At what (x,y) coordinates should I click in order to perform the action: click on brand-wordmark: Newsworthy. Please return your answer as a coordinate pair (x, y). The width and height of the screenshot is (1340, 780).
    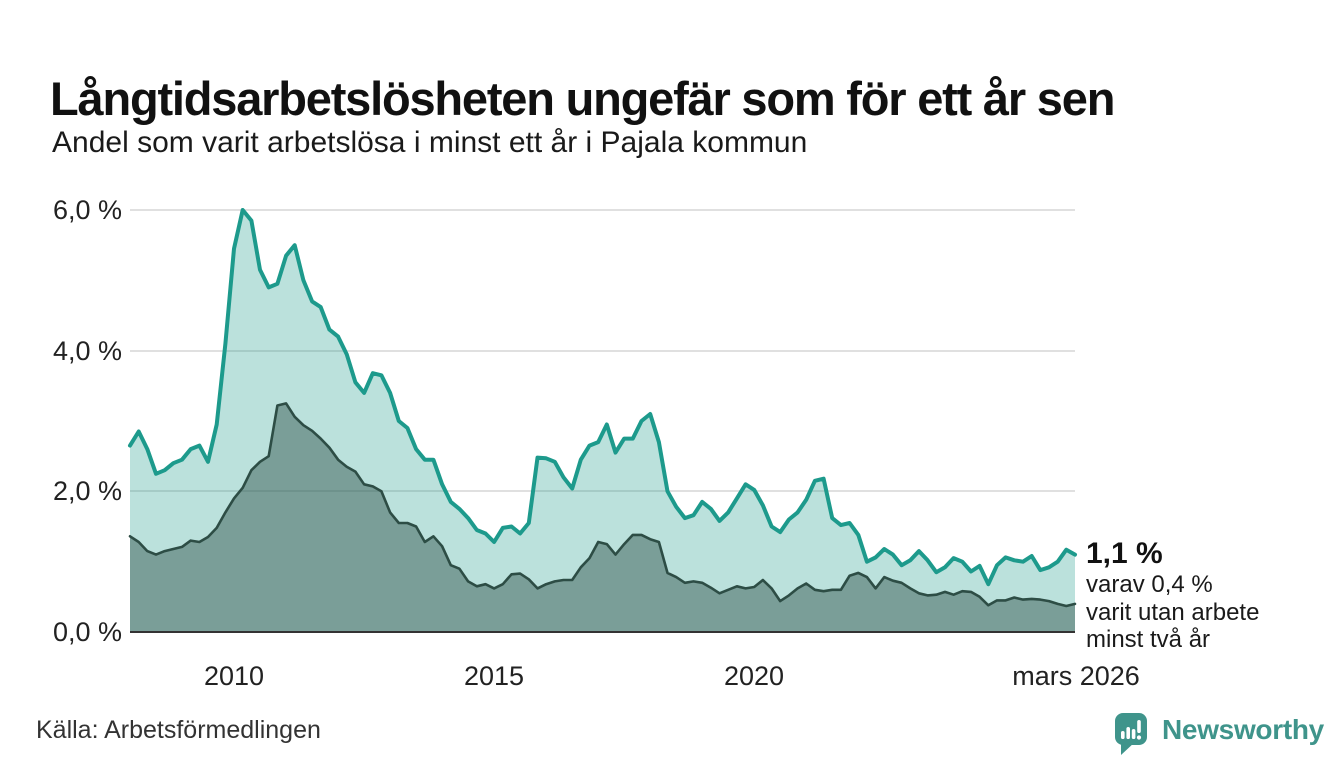
    Looking at the image, I should click on (1243, 729).